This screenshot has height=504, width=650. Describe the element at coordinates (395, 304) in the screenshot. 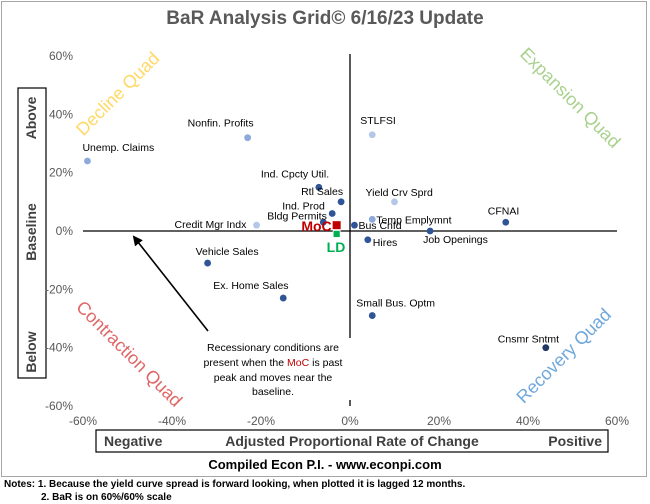

I see `data-point-label: Small Bus. Optm` at that location.